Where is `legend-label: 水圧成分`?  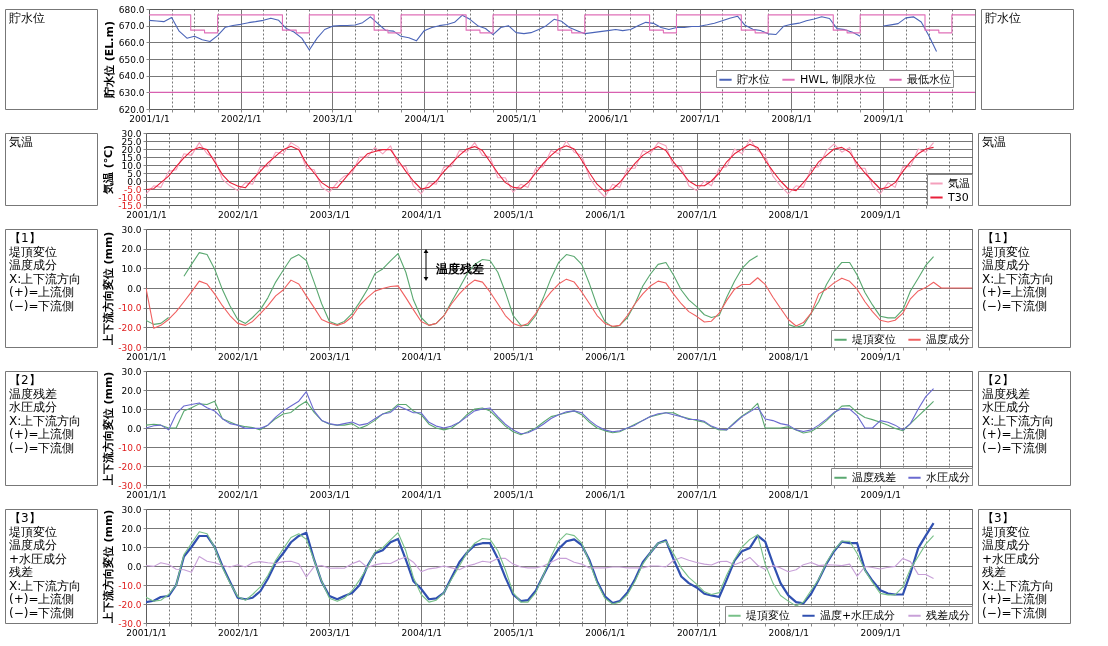
legend-label: 水圧成分 is located at coordinates (948, 477).